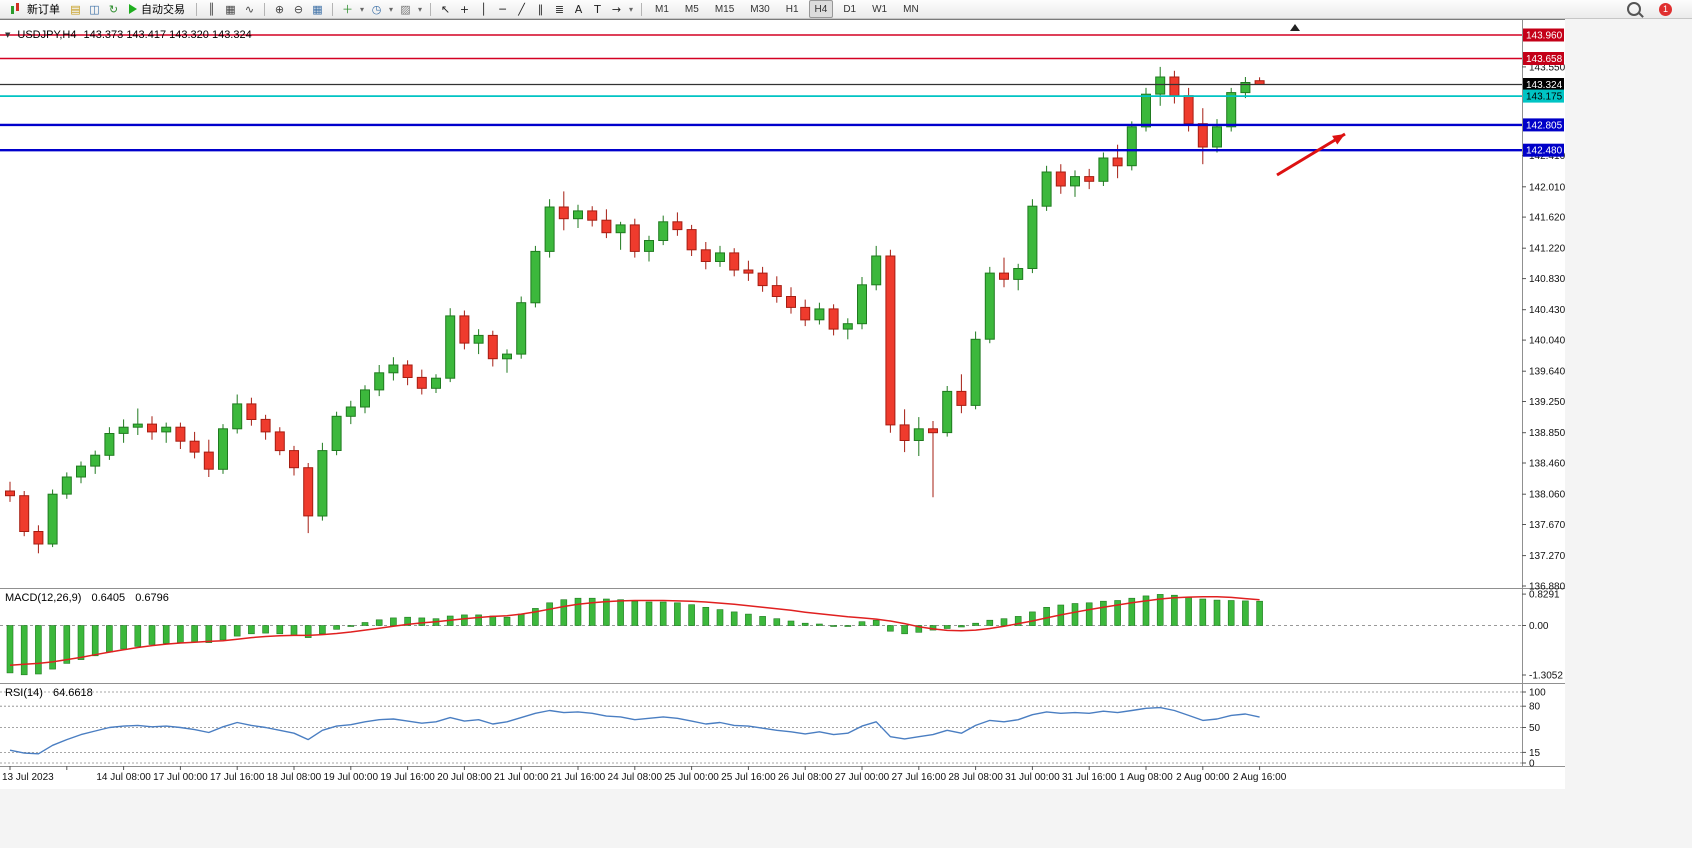  What do you see at coordinates (1532, 764) in the screenshot?
I see `svg-text: 0` at bounding box center [1532, 764].